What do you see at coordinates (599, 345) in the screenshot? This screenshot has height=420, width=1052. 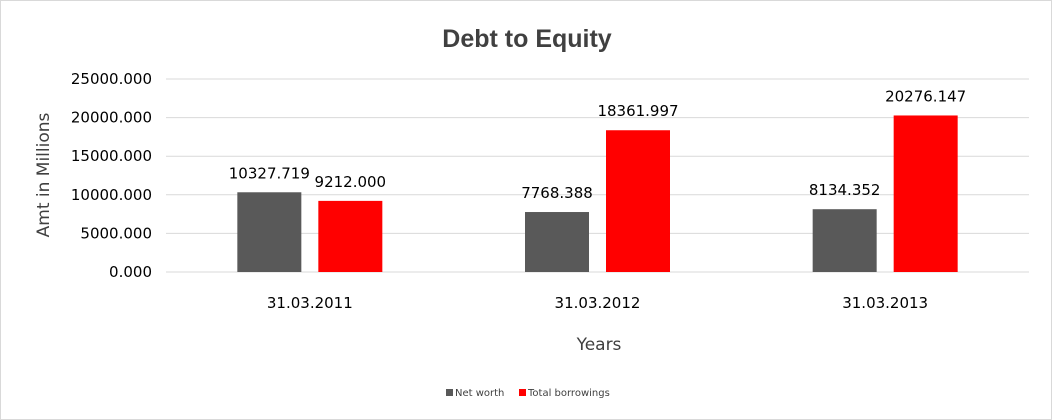 I see `x-axis-title: Years` at bounding box center [599, 345].